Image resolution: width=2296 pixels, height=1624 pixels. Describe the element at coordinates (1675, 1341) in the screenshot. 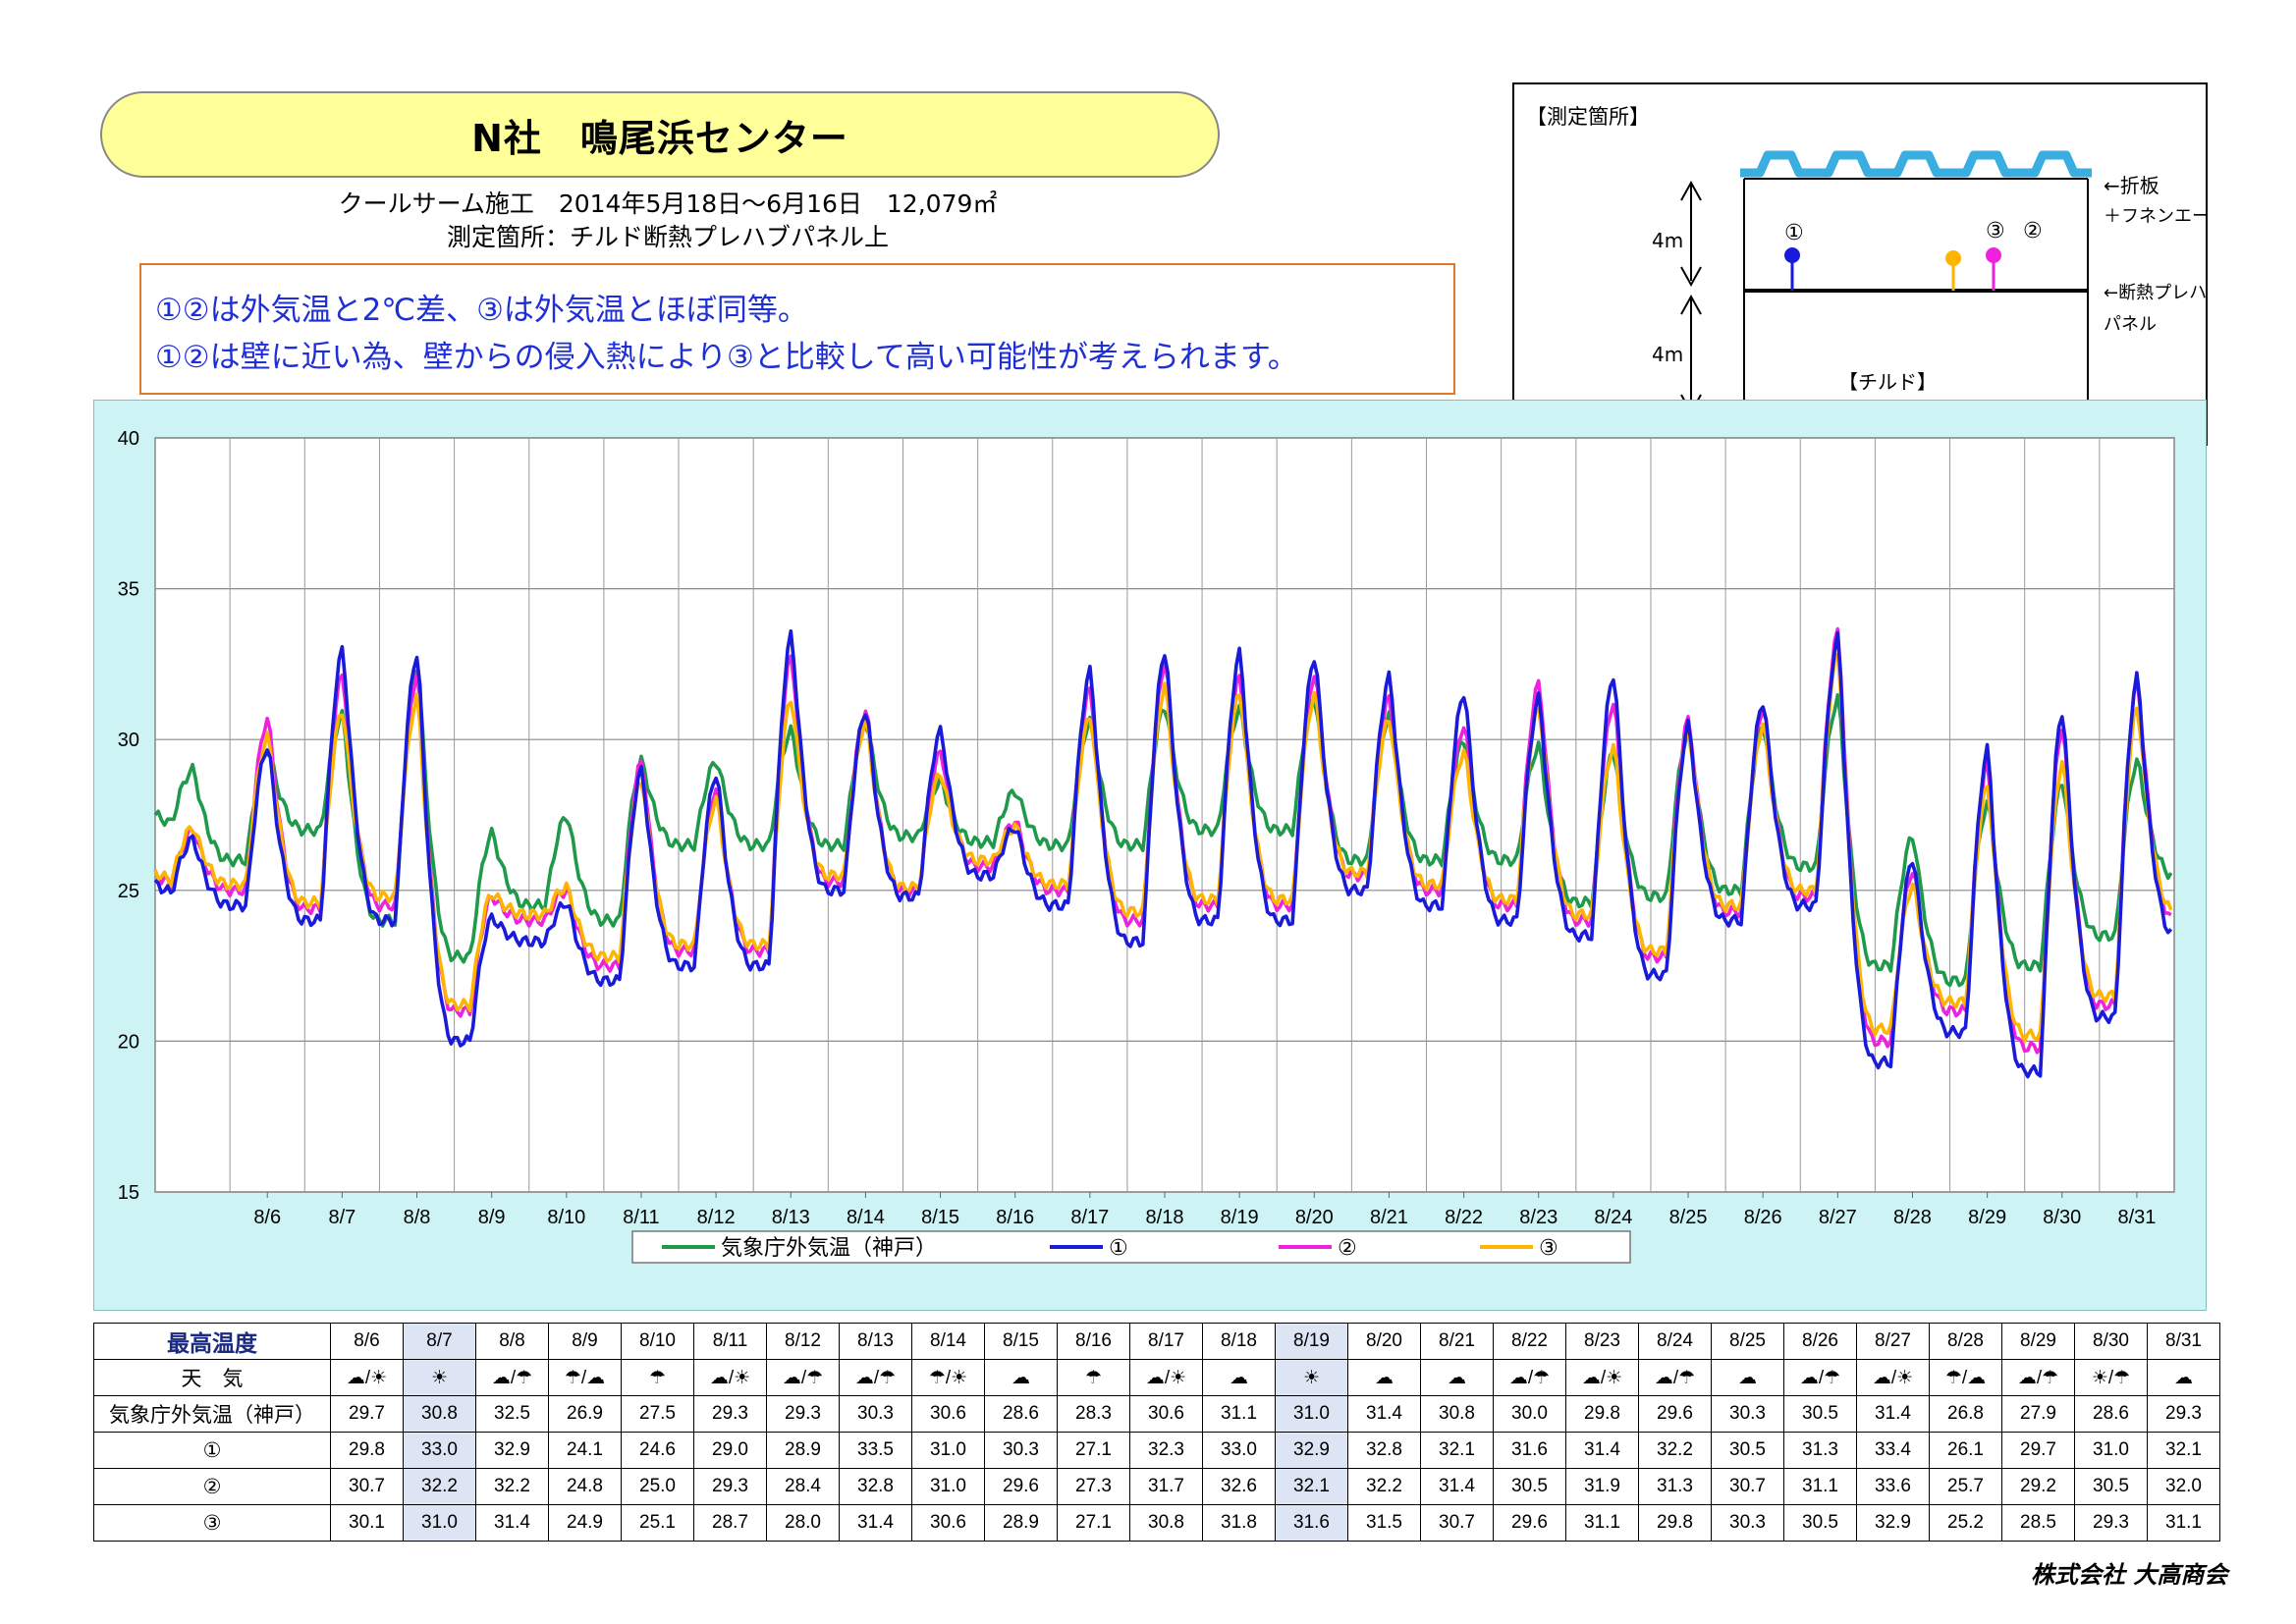

I see `date-cell: 8/24` at that location.